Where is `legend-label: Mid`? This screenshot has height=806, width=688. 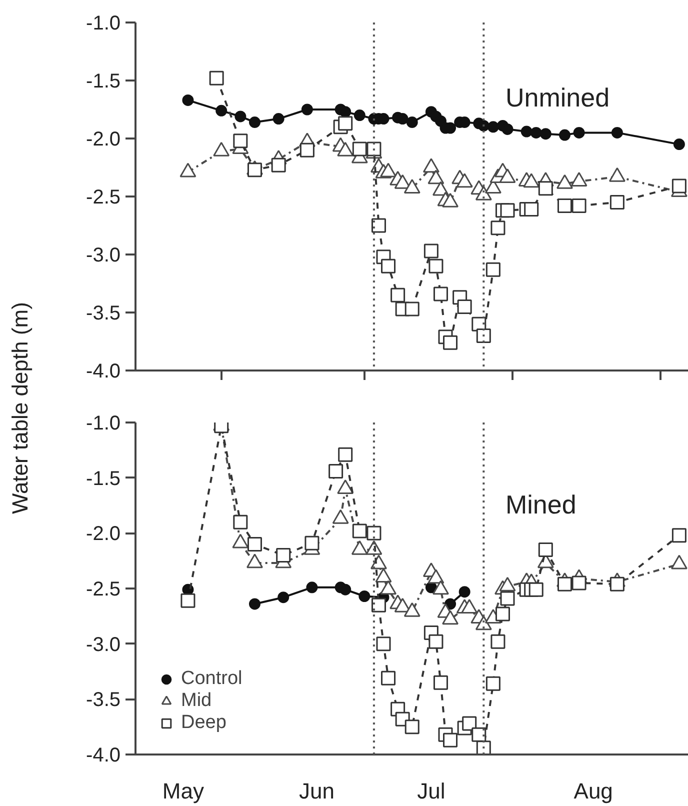 legend-label: Mid is located at coordinates (196, 701).